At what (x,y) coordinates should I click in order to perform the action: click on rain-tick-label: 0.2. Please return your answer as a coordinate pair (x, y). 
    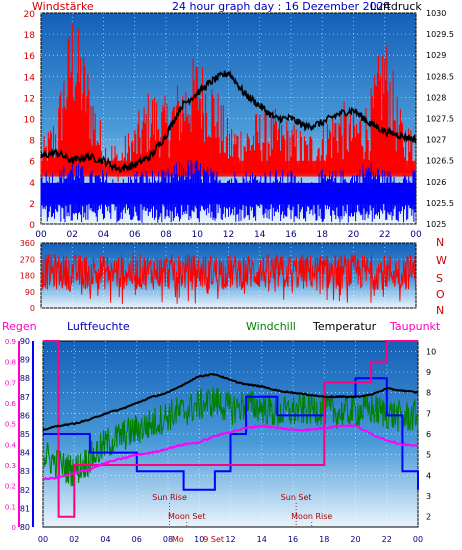
    Looking at the image, I should click on (10, 487).